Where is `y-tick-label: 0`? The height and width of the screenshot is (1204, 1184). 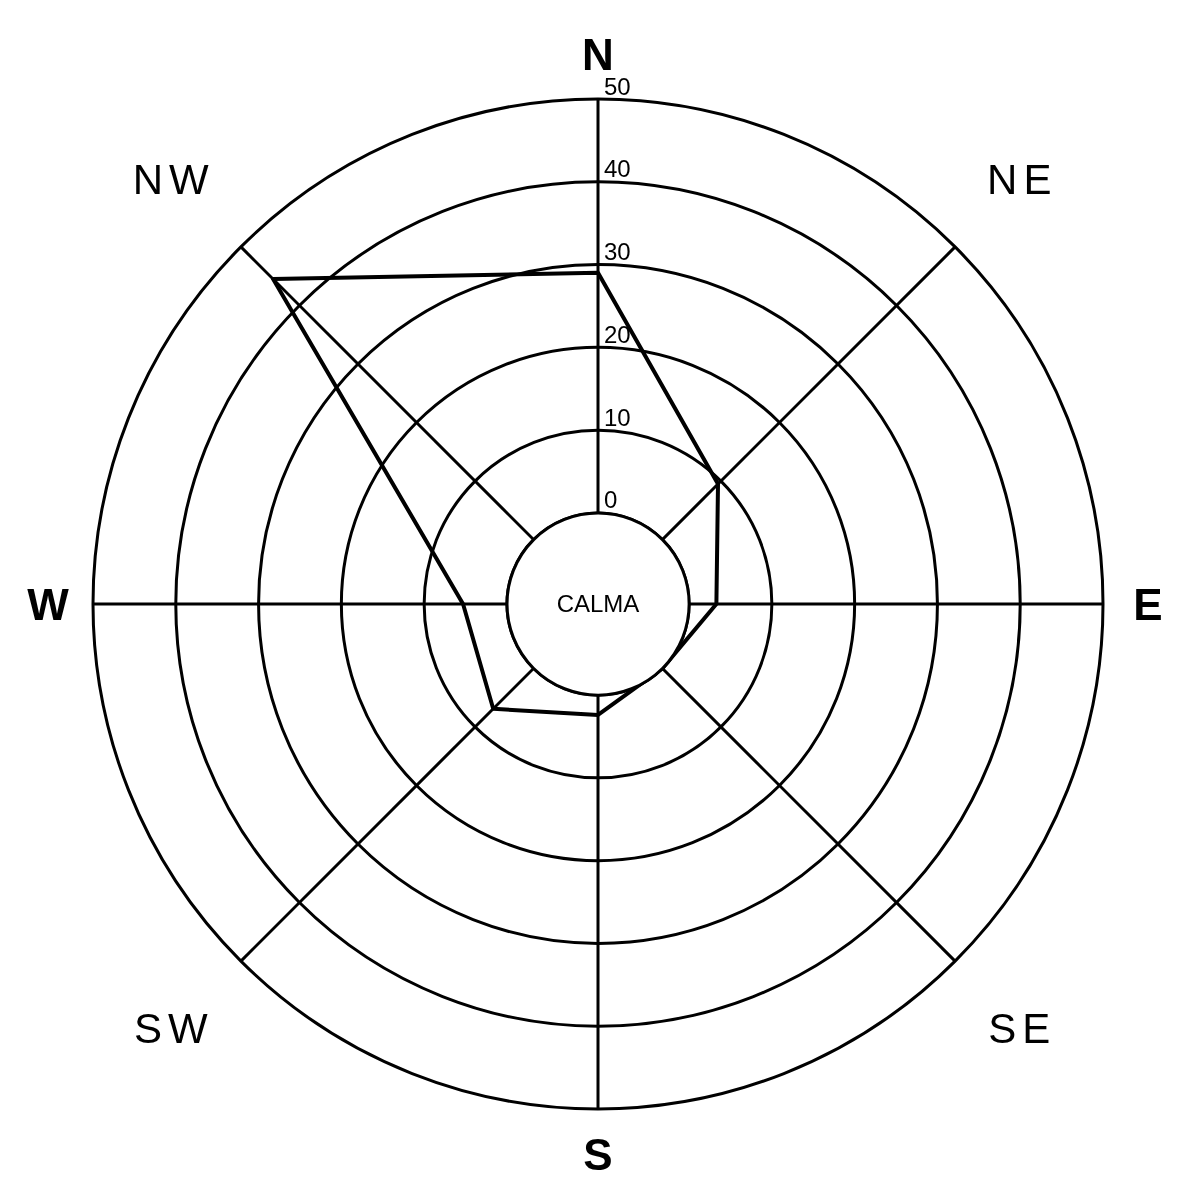 y-tick-label: 0 is located at coordinates (611, 500).